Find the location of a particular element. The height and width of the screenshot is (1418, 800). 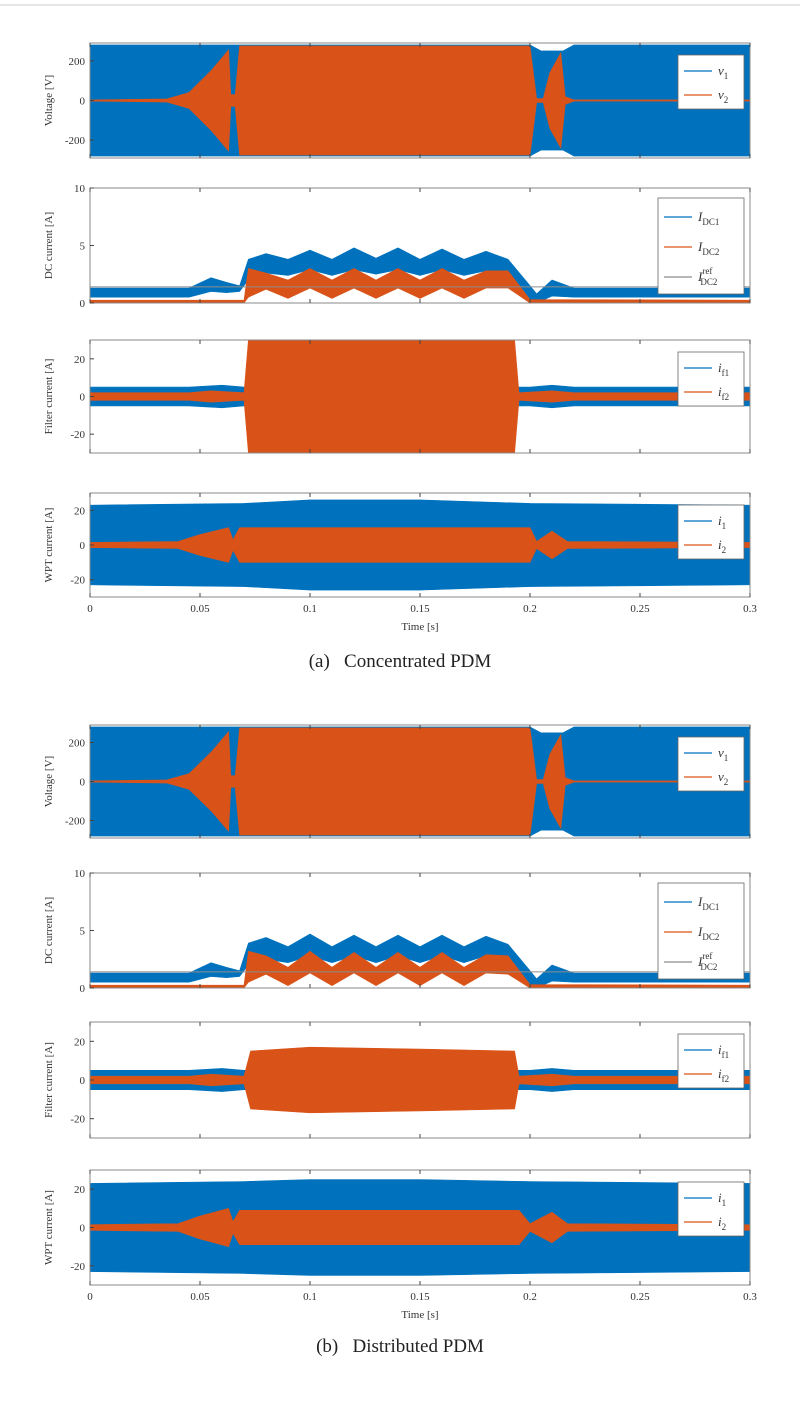

legend-subscript: DC1 is located at coordinates (710, 907).